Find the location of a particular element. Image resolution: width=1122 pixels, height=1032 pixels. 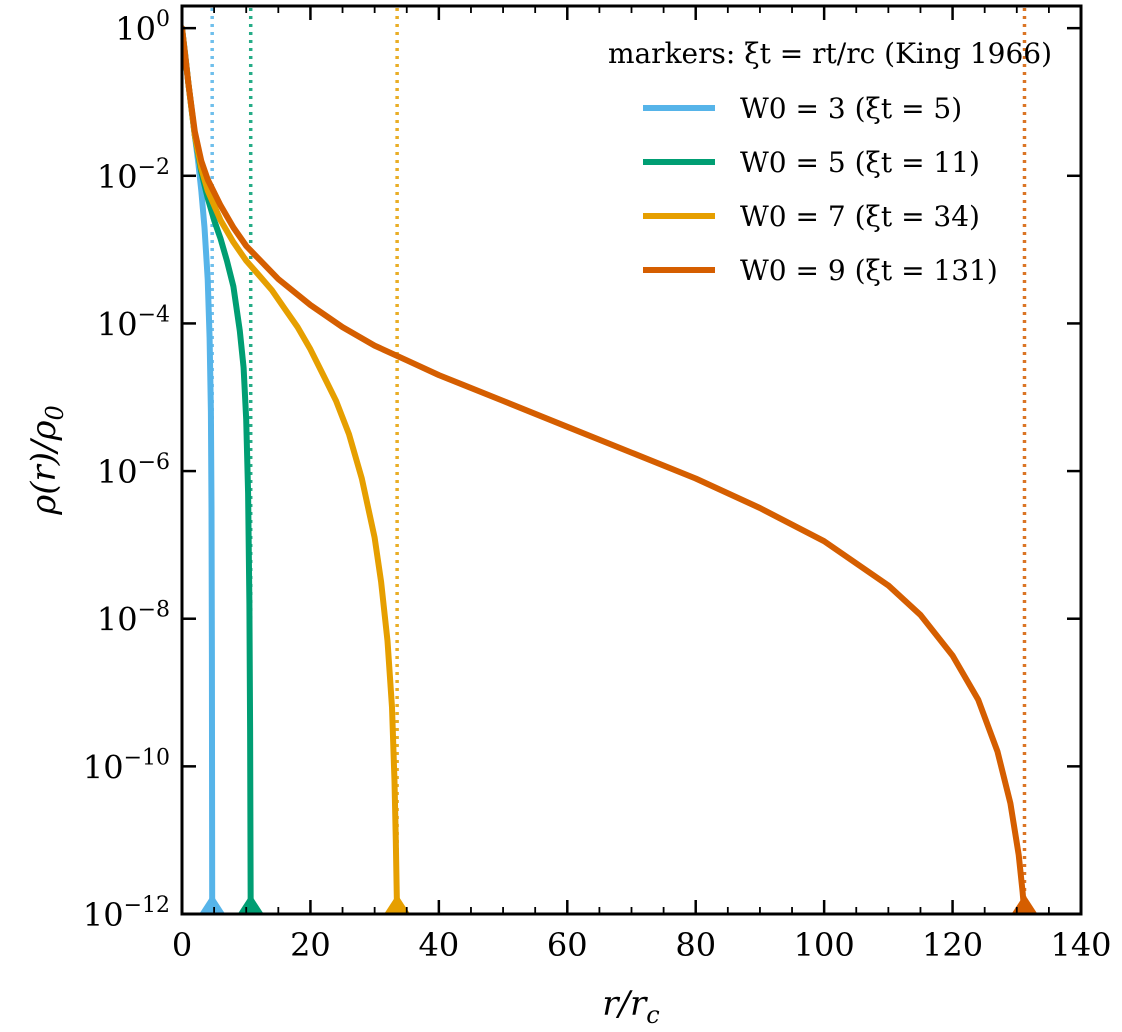

legend-label: W0 = 3 (ξt = 5) is located at coordinates (851, 108).